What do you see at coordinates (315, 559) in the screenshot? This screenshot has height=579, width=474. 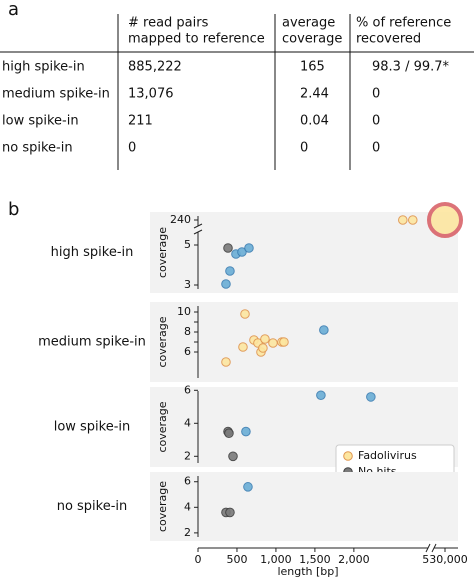 I see `x-tick-label: 1,500` at bounding box center [315, 559].